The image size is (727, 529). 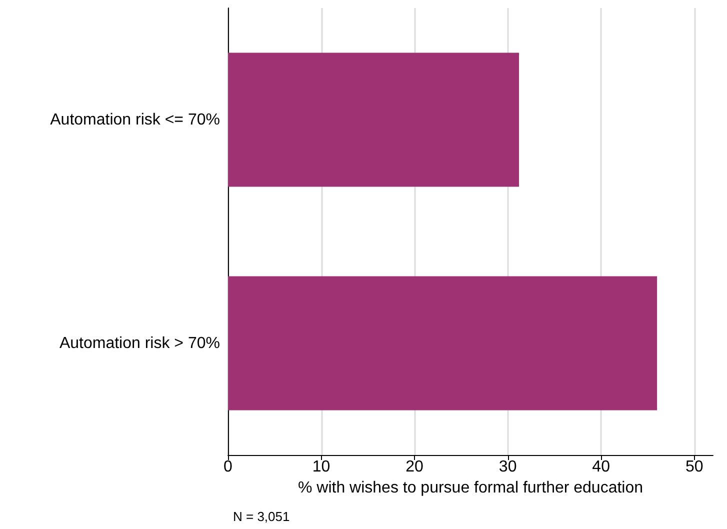 What do you see at coordinates (321, 467) in the screenshot?
I see `x-tick-label: 10` at bounding box center [321, 467].